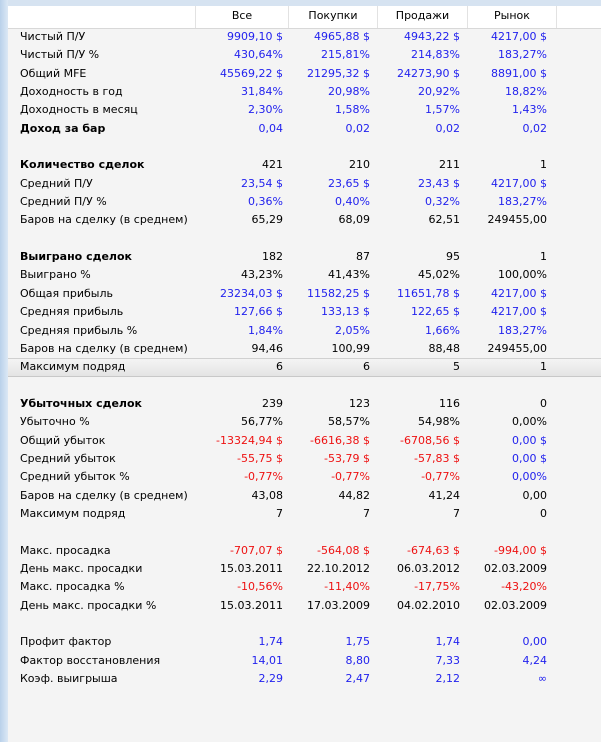  Describe the element at coordinates (304, 404) in the screenshot. I see `table-row: Убыточных сделок 239 123 116 0` at that location.